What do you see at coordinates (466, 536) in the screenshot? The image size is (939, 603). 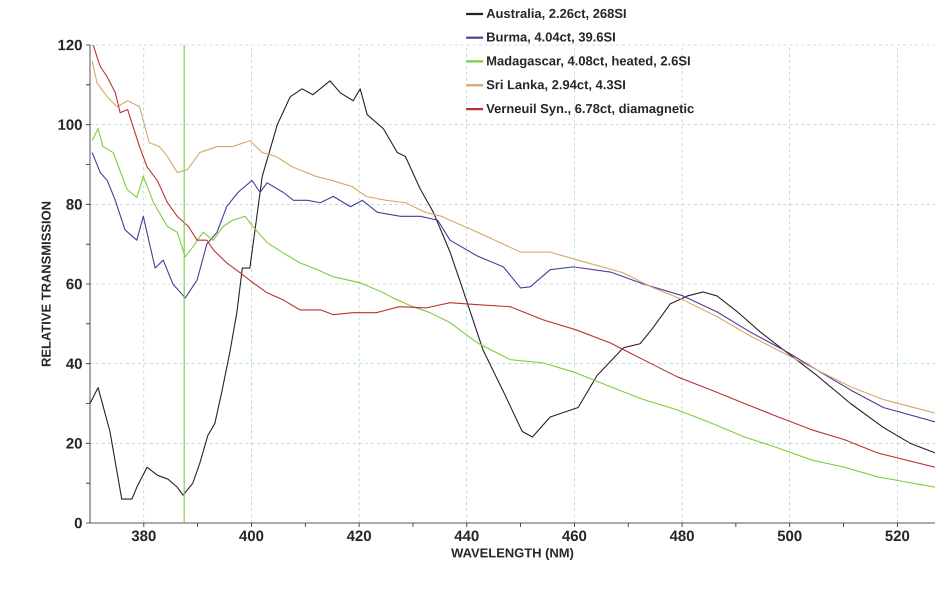 I see `x-tick-label: 440` at bounding box center [466, 536].